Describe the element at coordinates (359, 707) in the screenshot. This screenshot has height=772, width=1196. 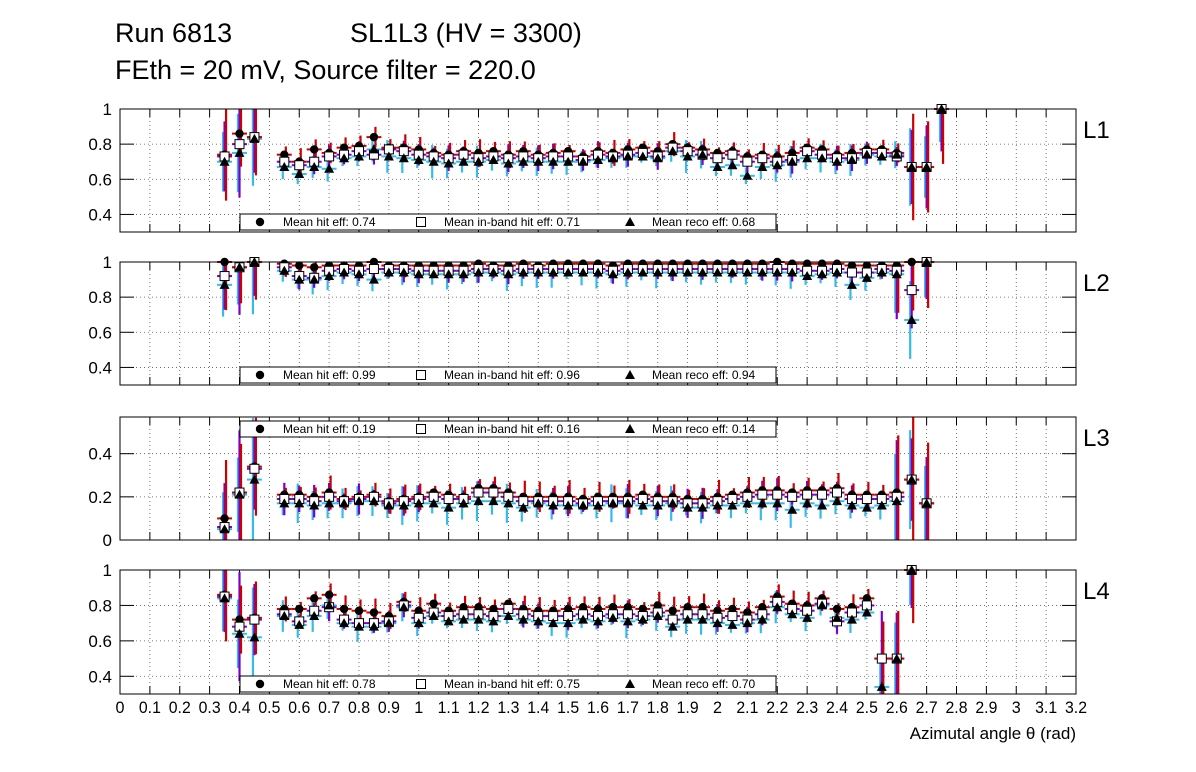
I see `x-tick-label: 0.8` at that location.